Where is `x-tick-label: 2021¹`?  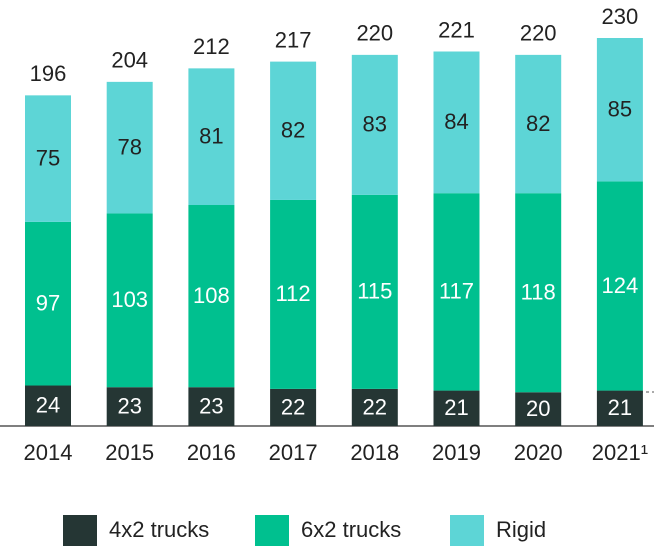 x-tick-label: 2021¹ is located at coordinates (620, 452).